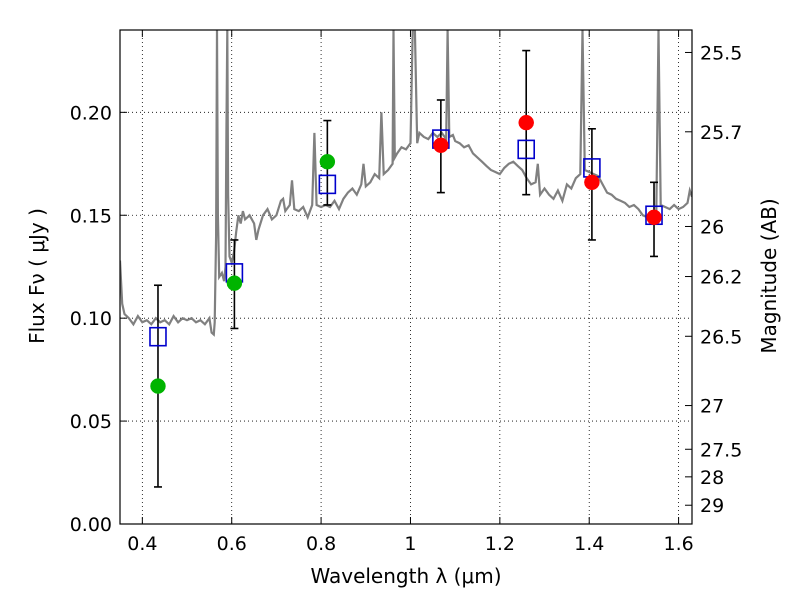 This screenshot has height=600, width=800. Describe the element at coordinates (91, 113) in the screenshot. I see `y-tick-label: 0.20` at that location.